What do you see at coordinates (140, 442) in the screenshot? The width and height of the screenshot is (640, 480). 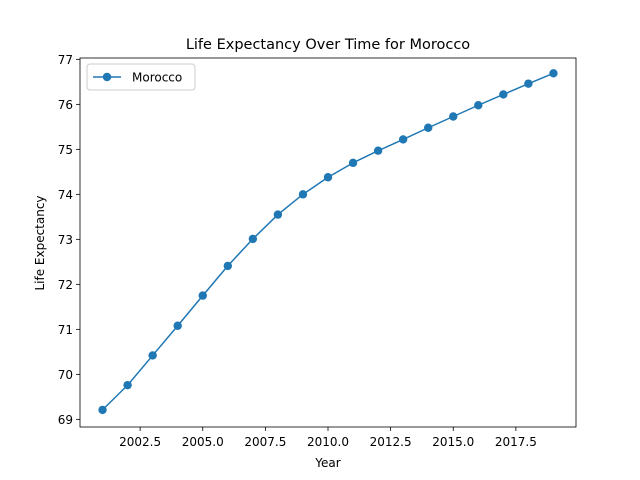 I see `x-tick-label: 2002.5` at bounding box center [140, 442].